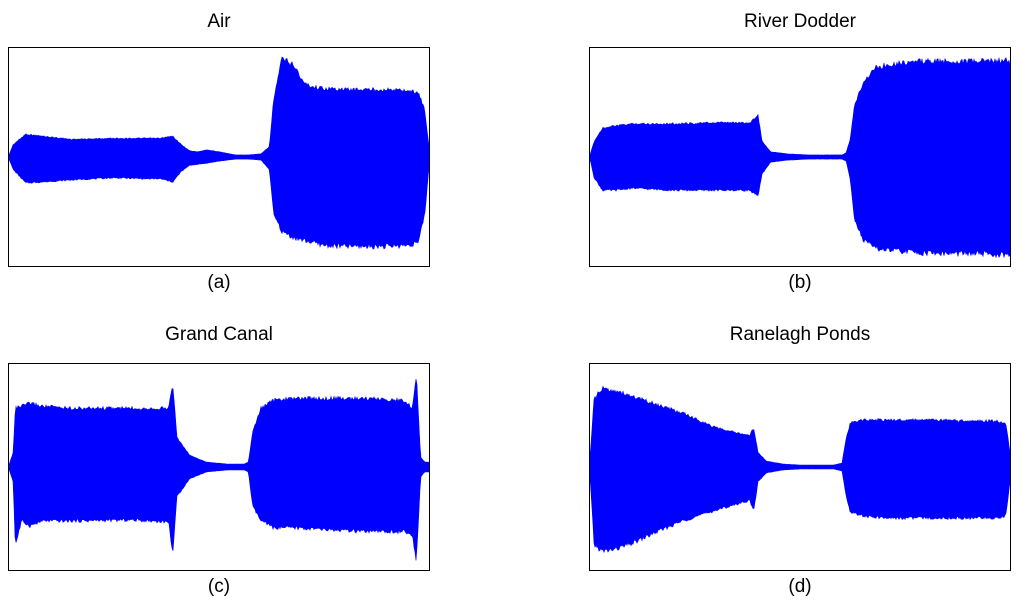  I want to click on chart-caption: (d), so click(800, 586).